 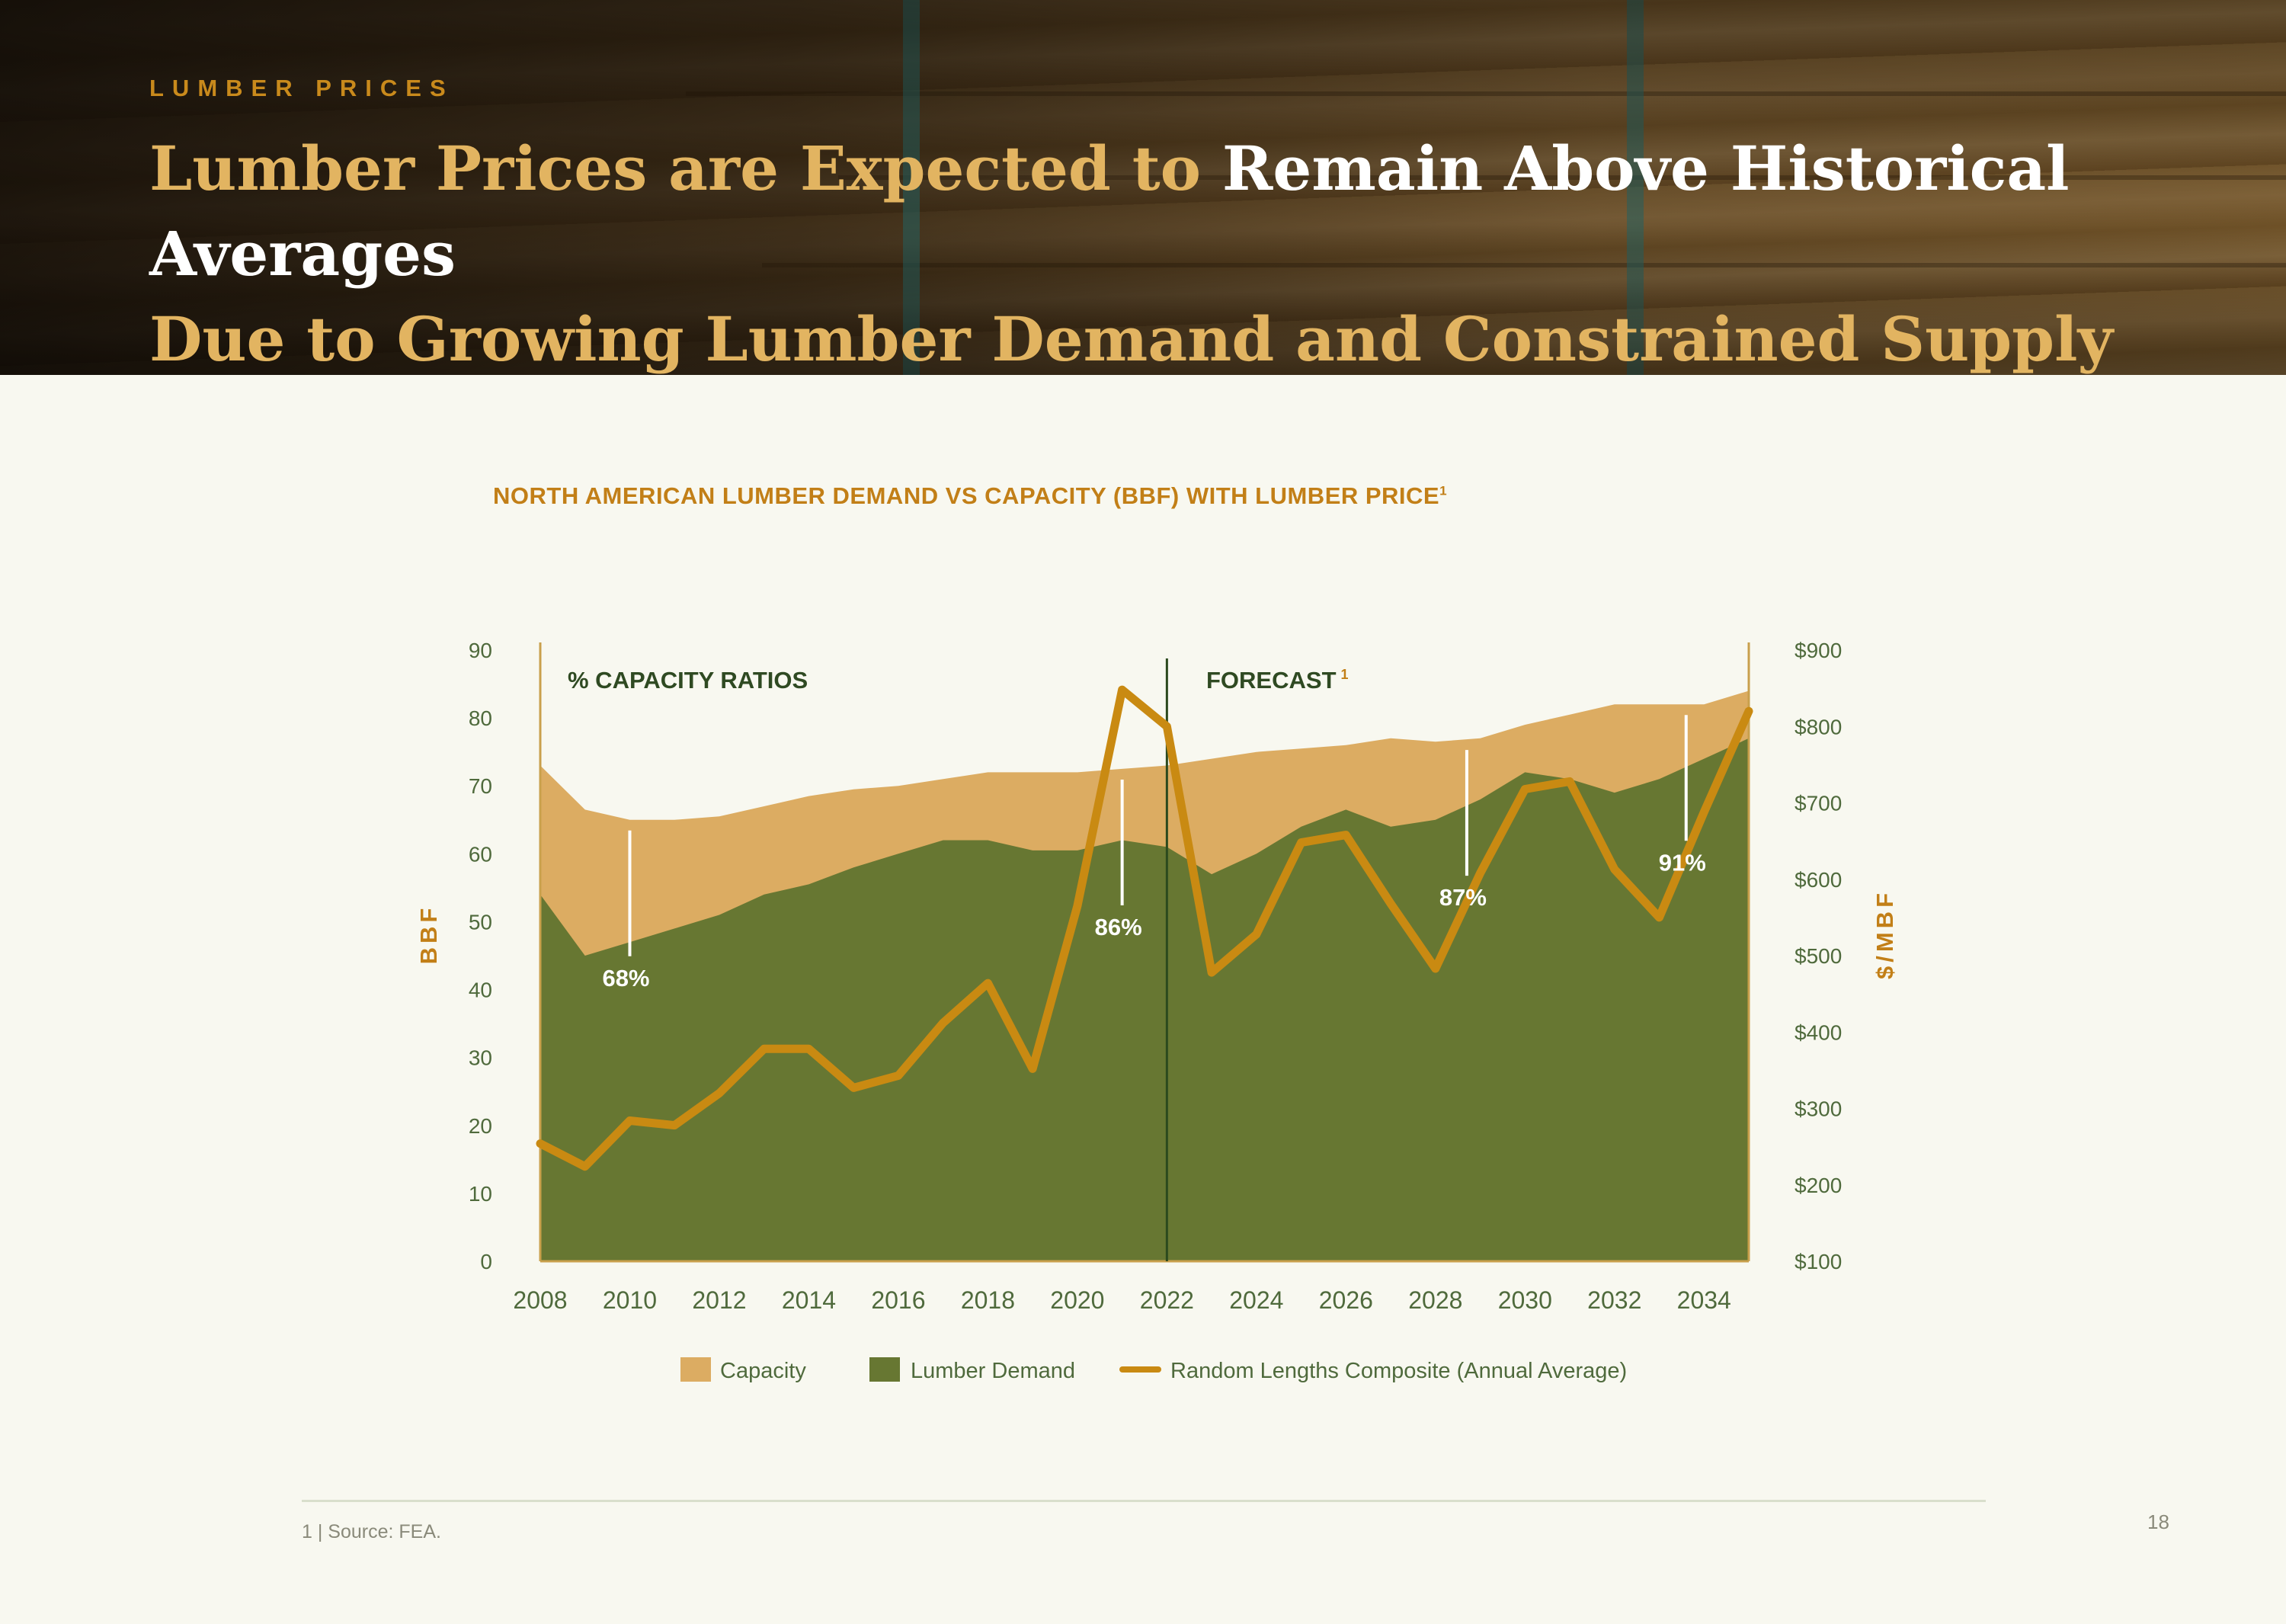 What do you see at coordinates (1818, 651) in the screenshot?
I see `y2-tick-label: $900` at bounding box center [1818, 651].